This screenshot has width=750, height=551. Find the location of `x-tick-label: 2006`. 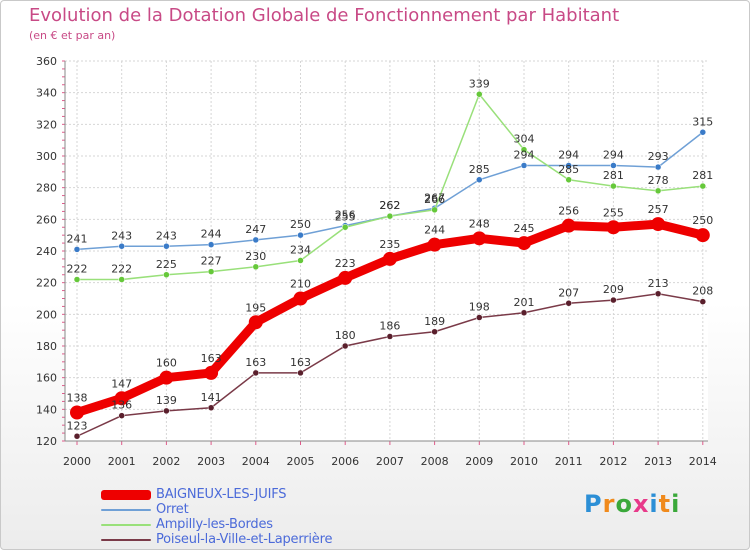

x-tick-label: 2006 is located at coordinates (345, 461).